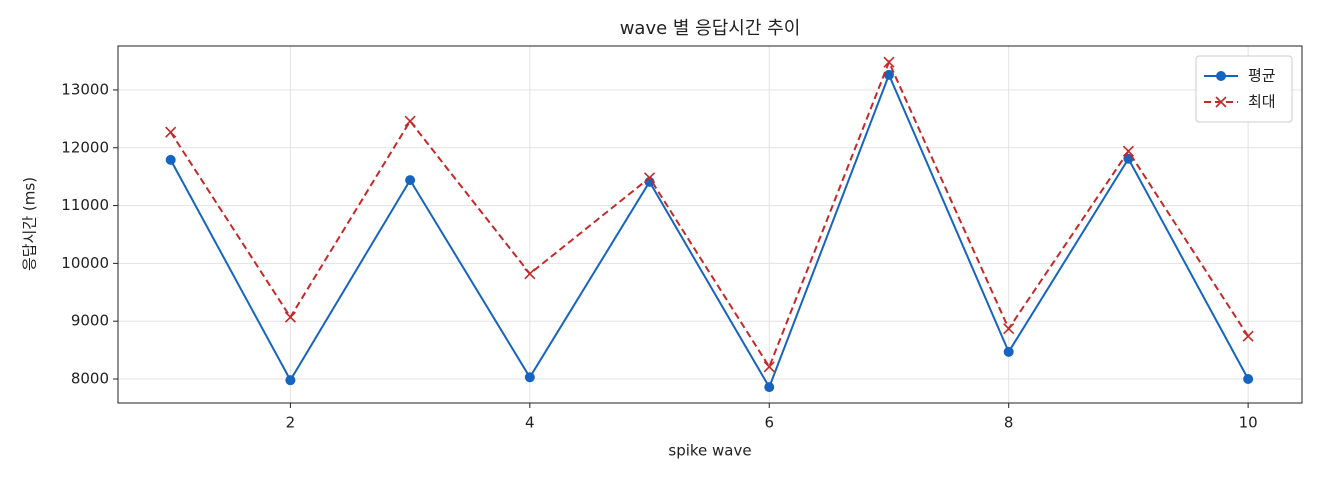  I want to click on x-tick-label: 4, so click(530, 423).